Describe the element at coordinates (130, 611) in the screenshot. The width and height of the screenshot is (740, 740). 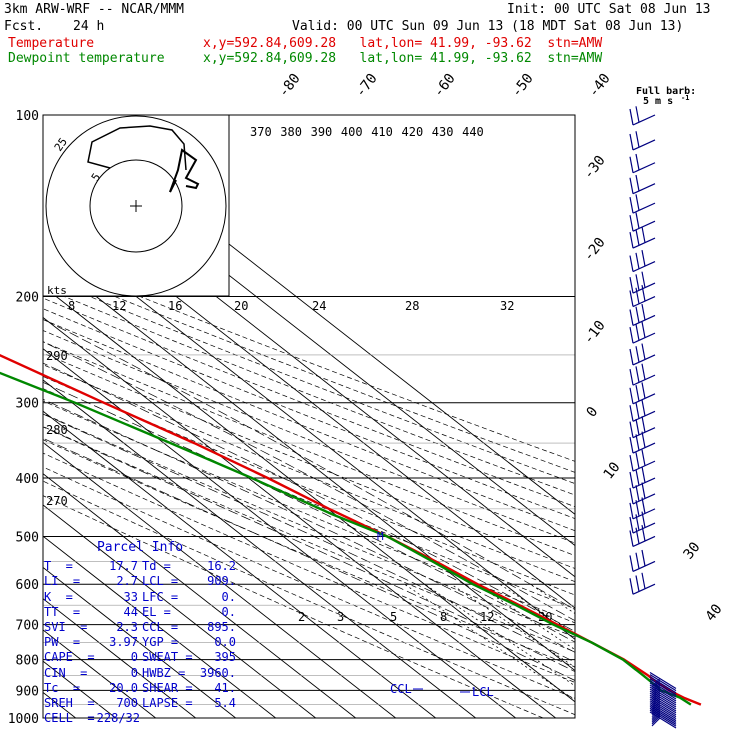
I see `parcel-value: 44` at that location.